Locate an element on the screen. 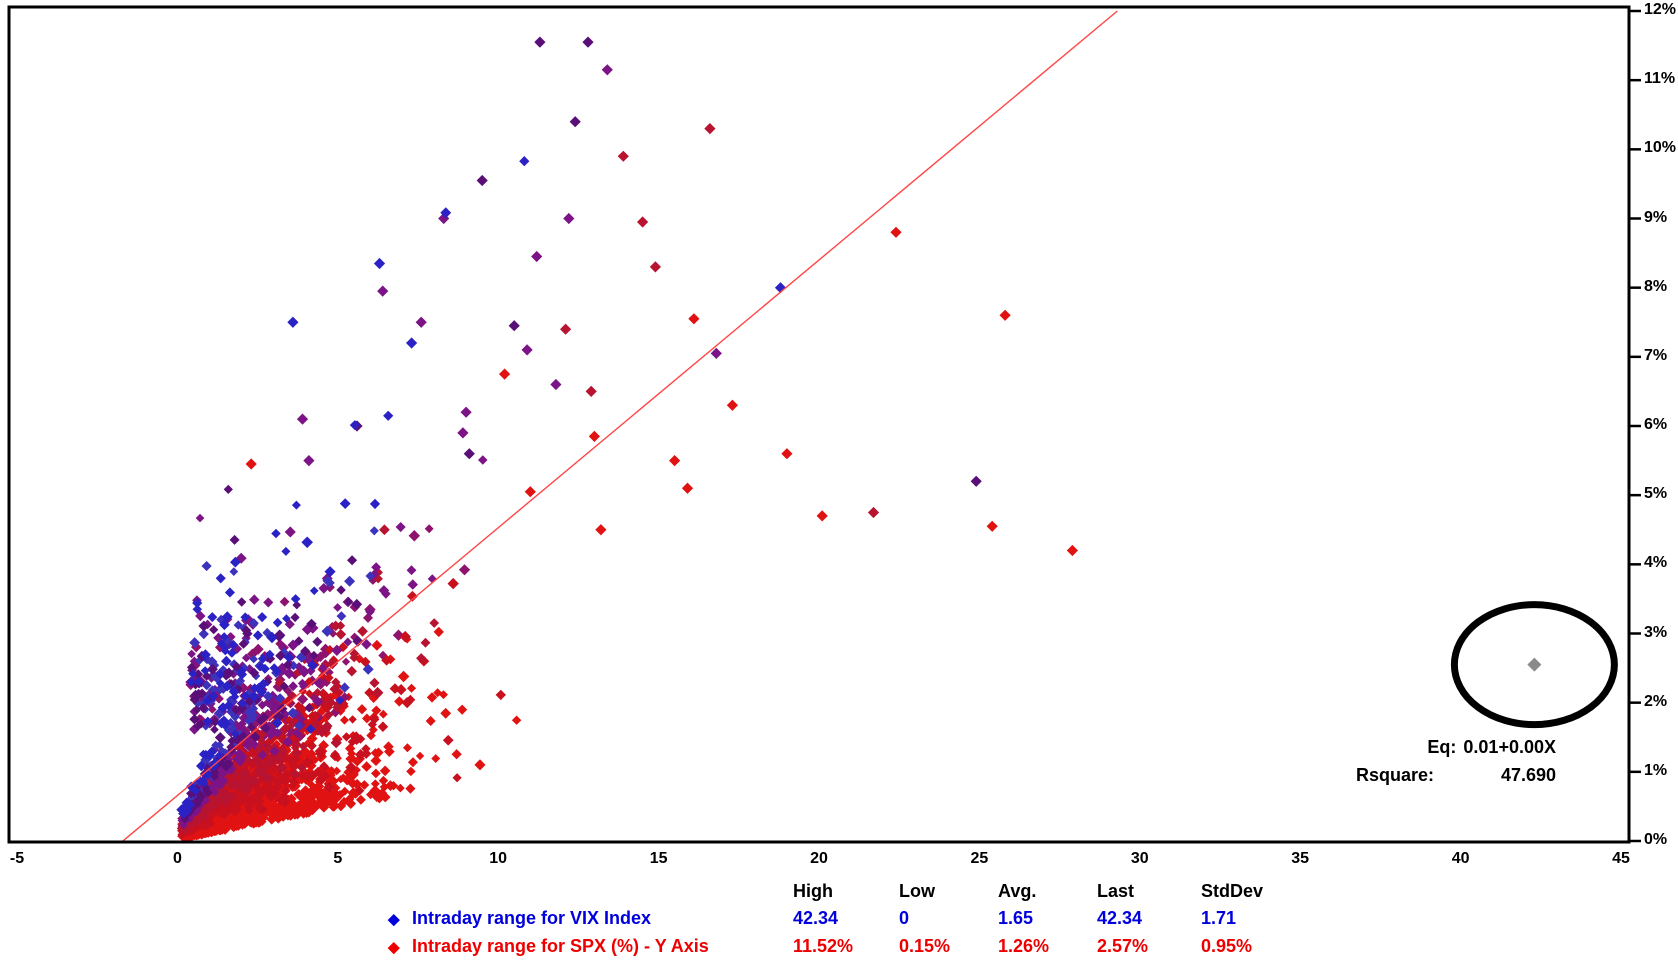  stats-value: 0.15% is located at coordinates (925, 946).